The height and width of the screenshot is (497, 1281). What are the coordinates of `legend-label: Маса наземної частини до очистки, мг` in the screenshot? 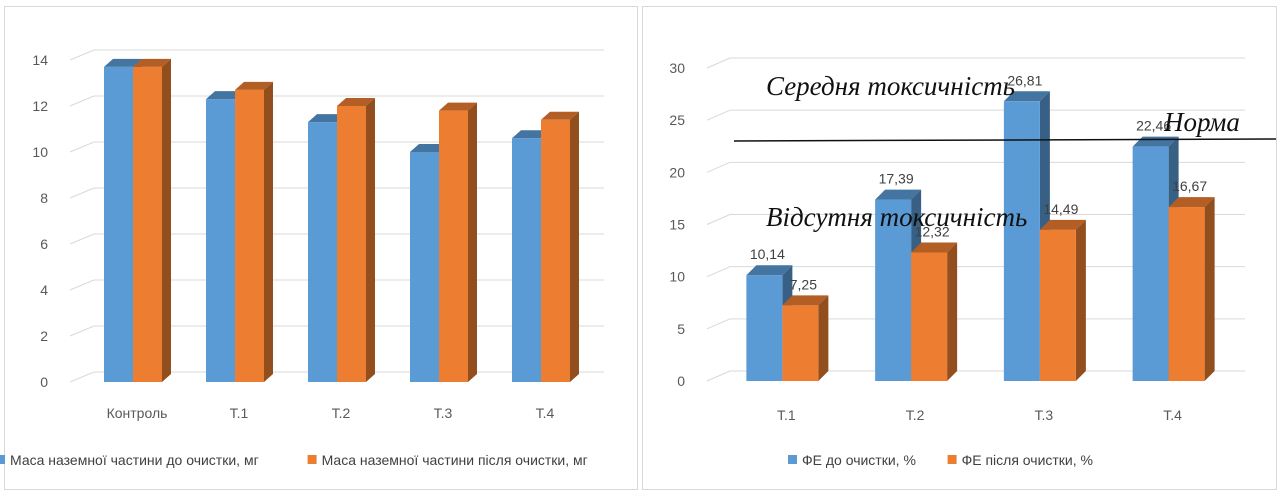 It's located at (134, 460).